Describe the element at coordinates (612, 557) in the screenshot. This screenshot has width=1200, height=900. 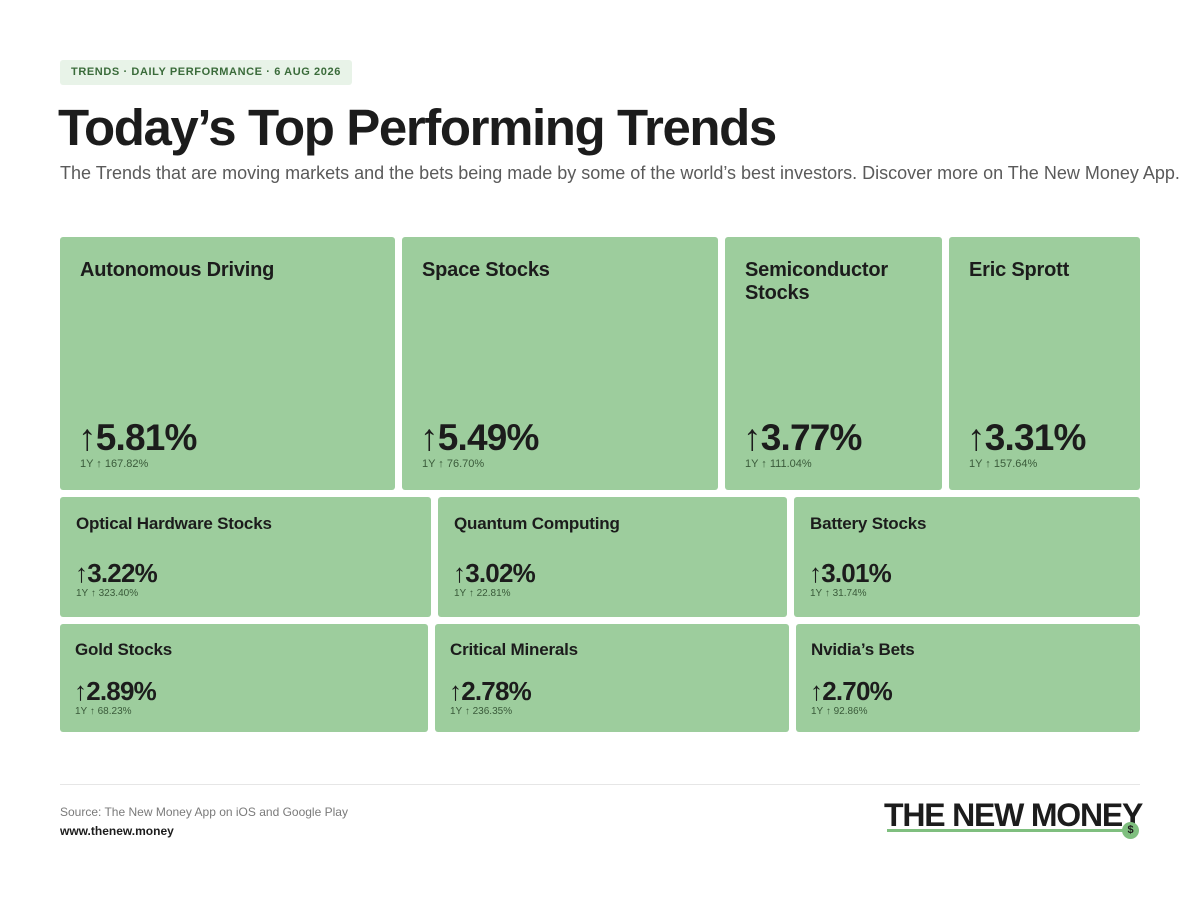
I see `trend-tile-quantum-computing: Quantum Computing ↑3.02% 1Y ↑ 22.81%` at that location.